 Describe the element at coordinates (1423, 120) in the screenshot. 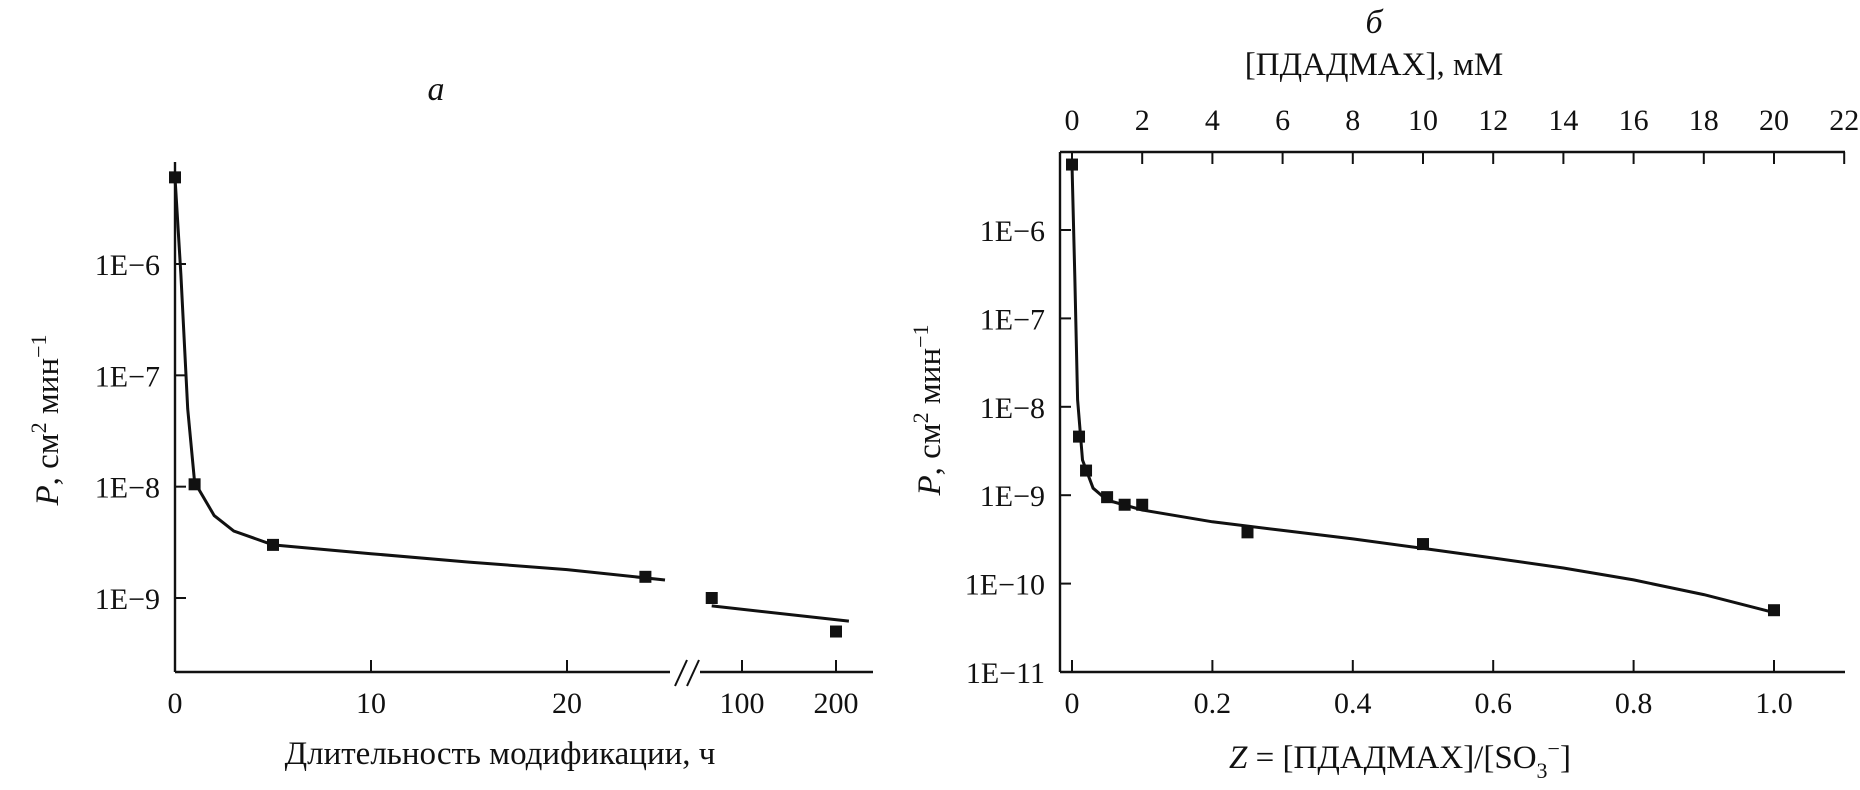

I see `panel-b-top-x-tick-label: 10` at that location.